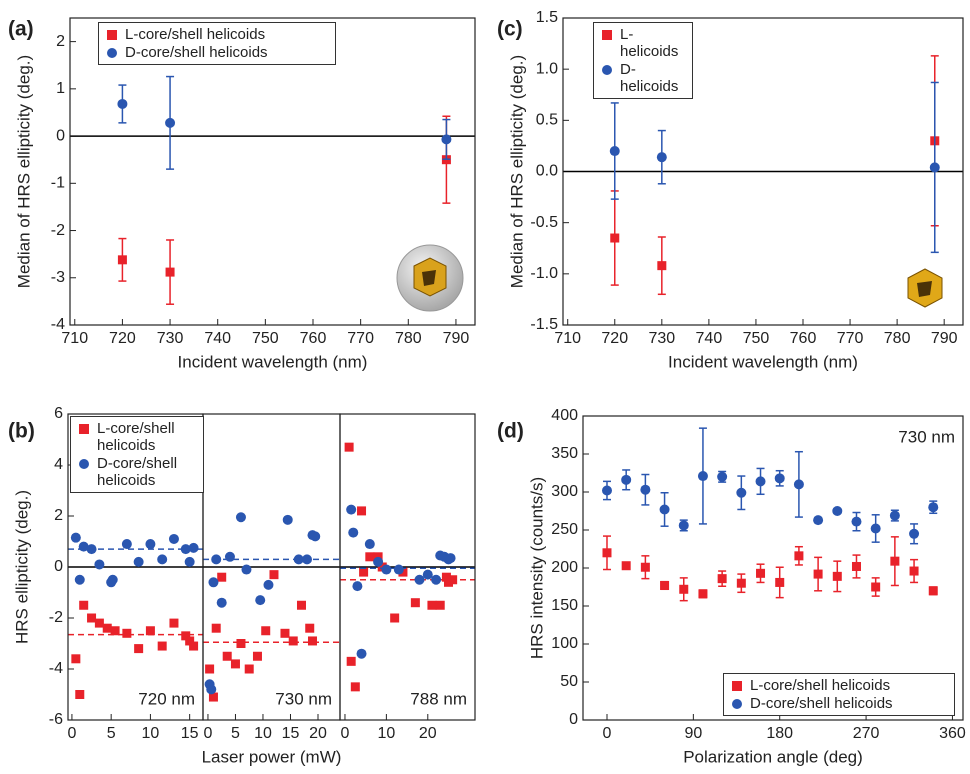  What do you see at coordinates (944, 338) in the screenshot?
I see `x-tick-label: 790` at bounding box center [944, 338].